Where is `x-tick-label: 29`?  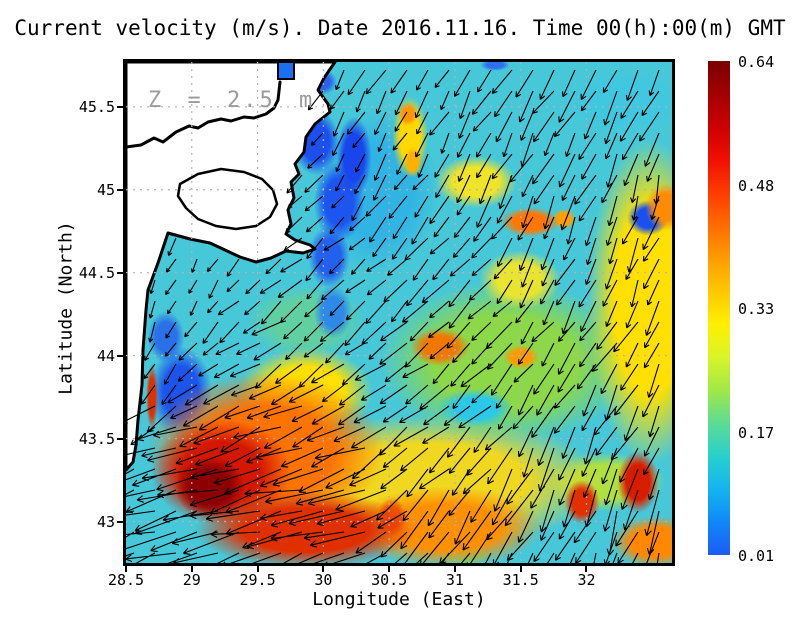 x-tick-label: 29 is located at coordinates (191, 580).